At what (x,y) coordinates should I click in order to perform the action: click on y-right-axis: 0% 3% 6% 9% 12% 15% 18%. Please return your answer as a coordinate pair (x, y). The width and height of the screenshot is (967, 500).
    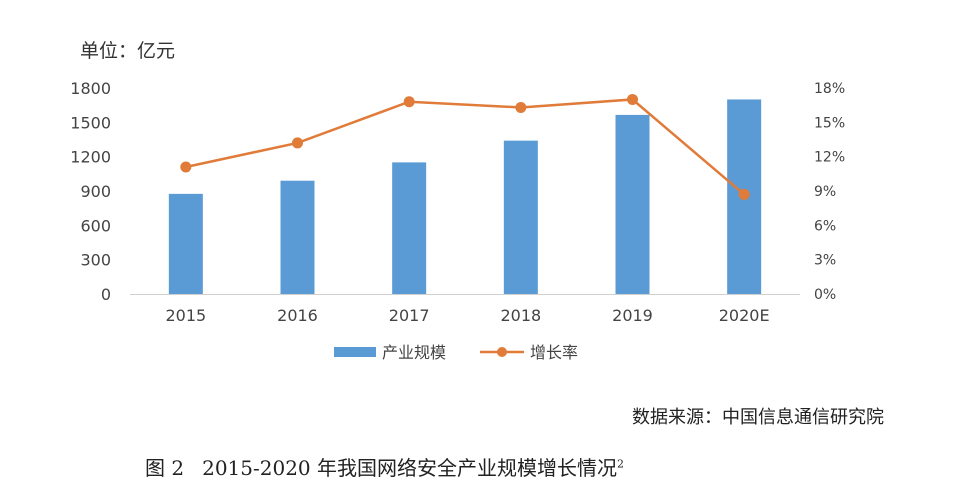
    Looking at the image, I should click on (829, 192).